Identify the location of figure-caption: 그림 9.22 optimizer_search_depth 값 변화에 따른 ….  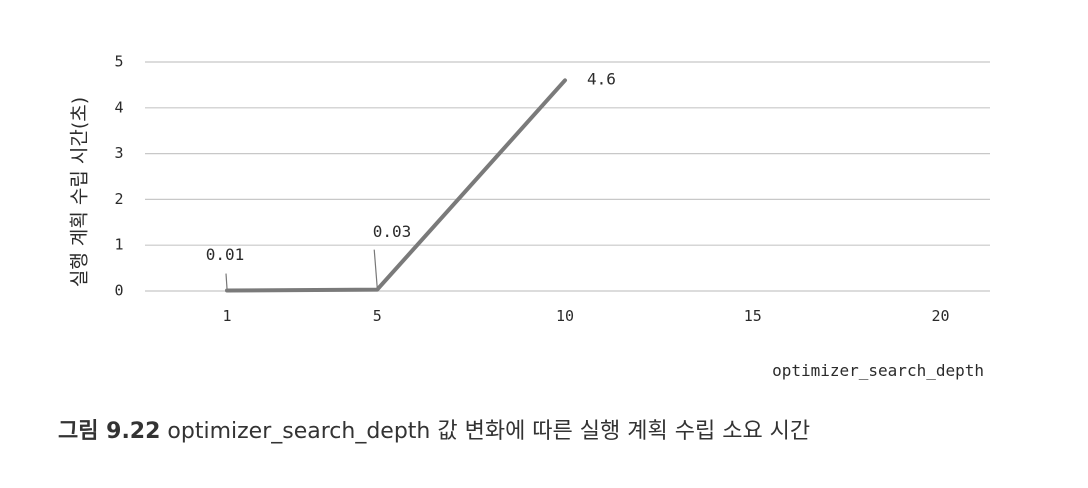
(434, 429).